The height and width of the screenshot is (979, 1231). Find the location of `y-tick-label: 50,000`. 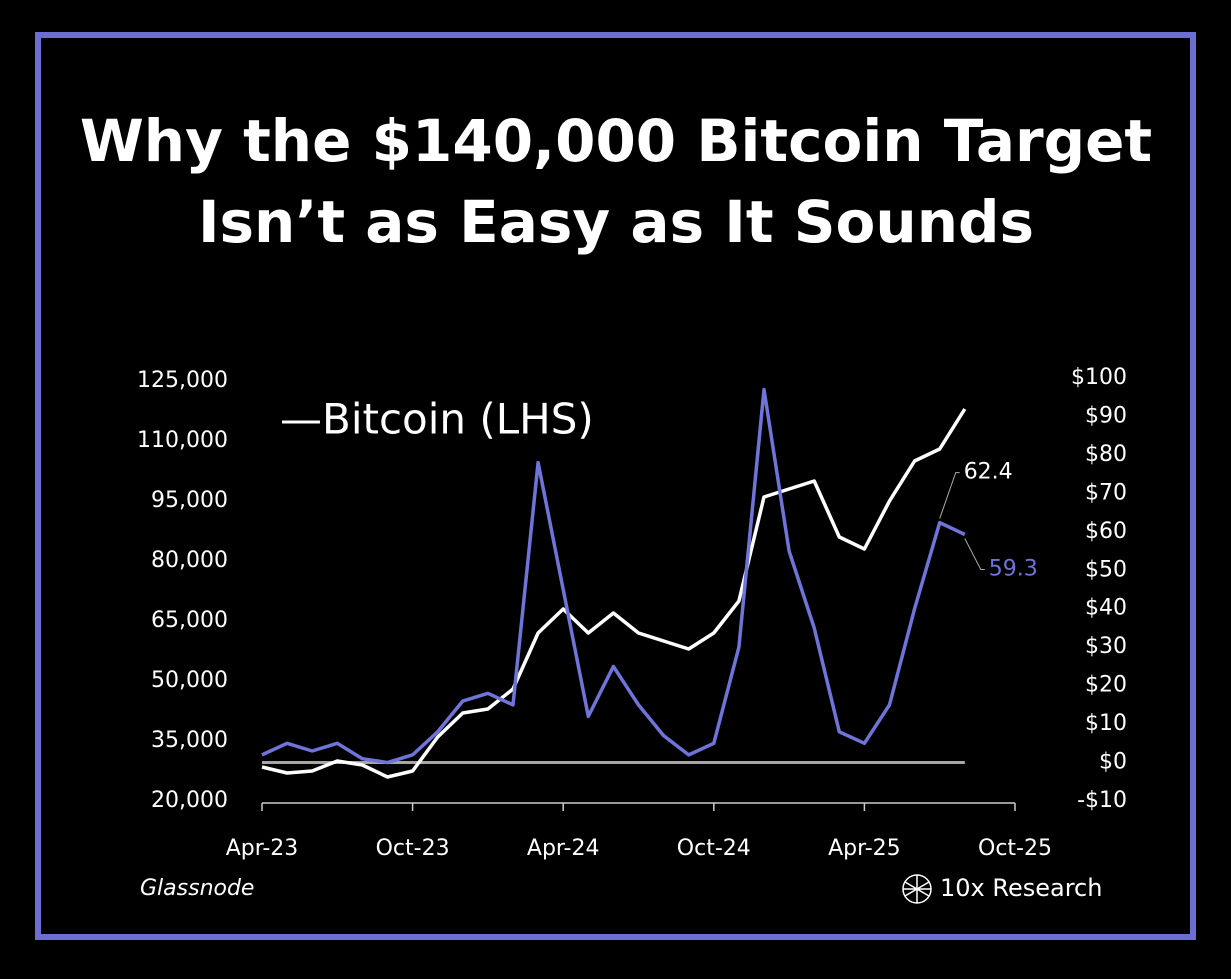

y-tick-label: 50,000 is located at coordinates (189, 680).